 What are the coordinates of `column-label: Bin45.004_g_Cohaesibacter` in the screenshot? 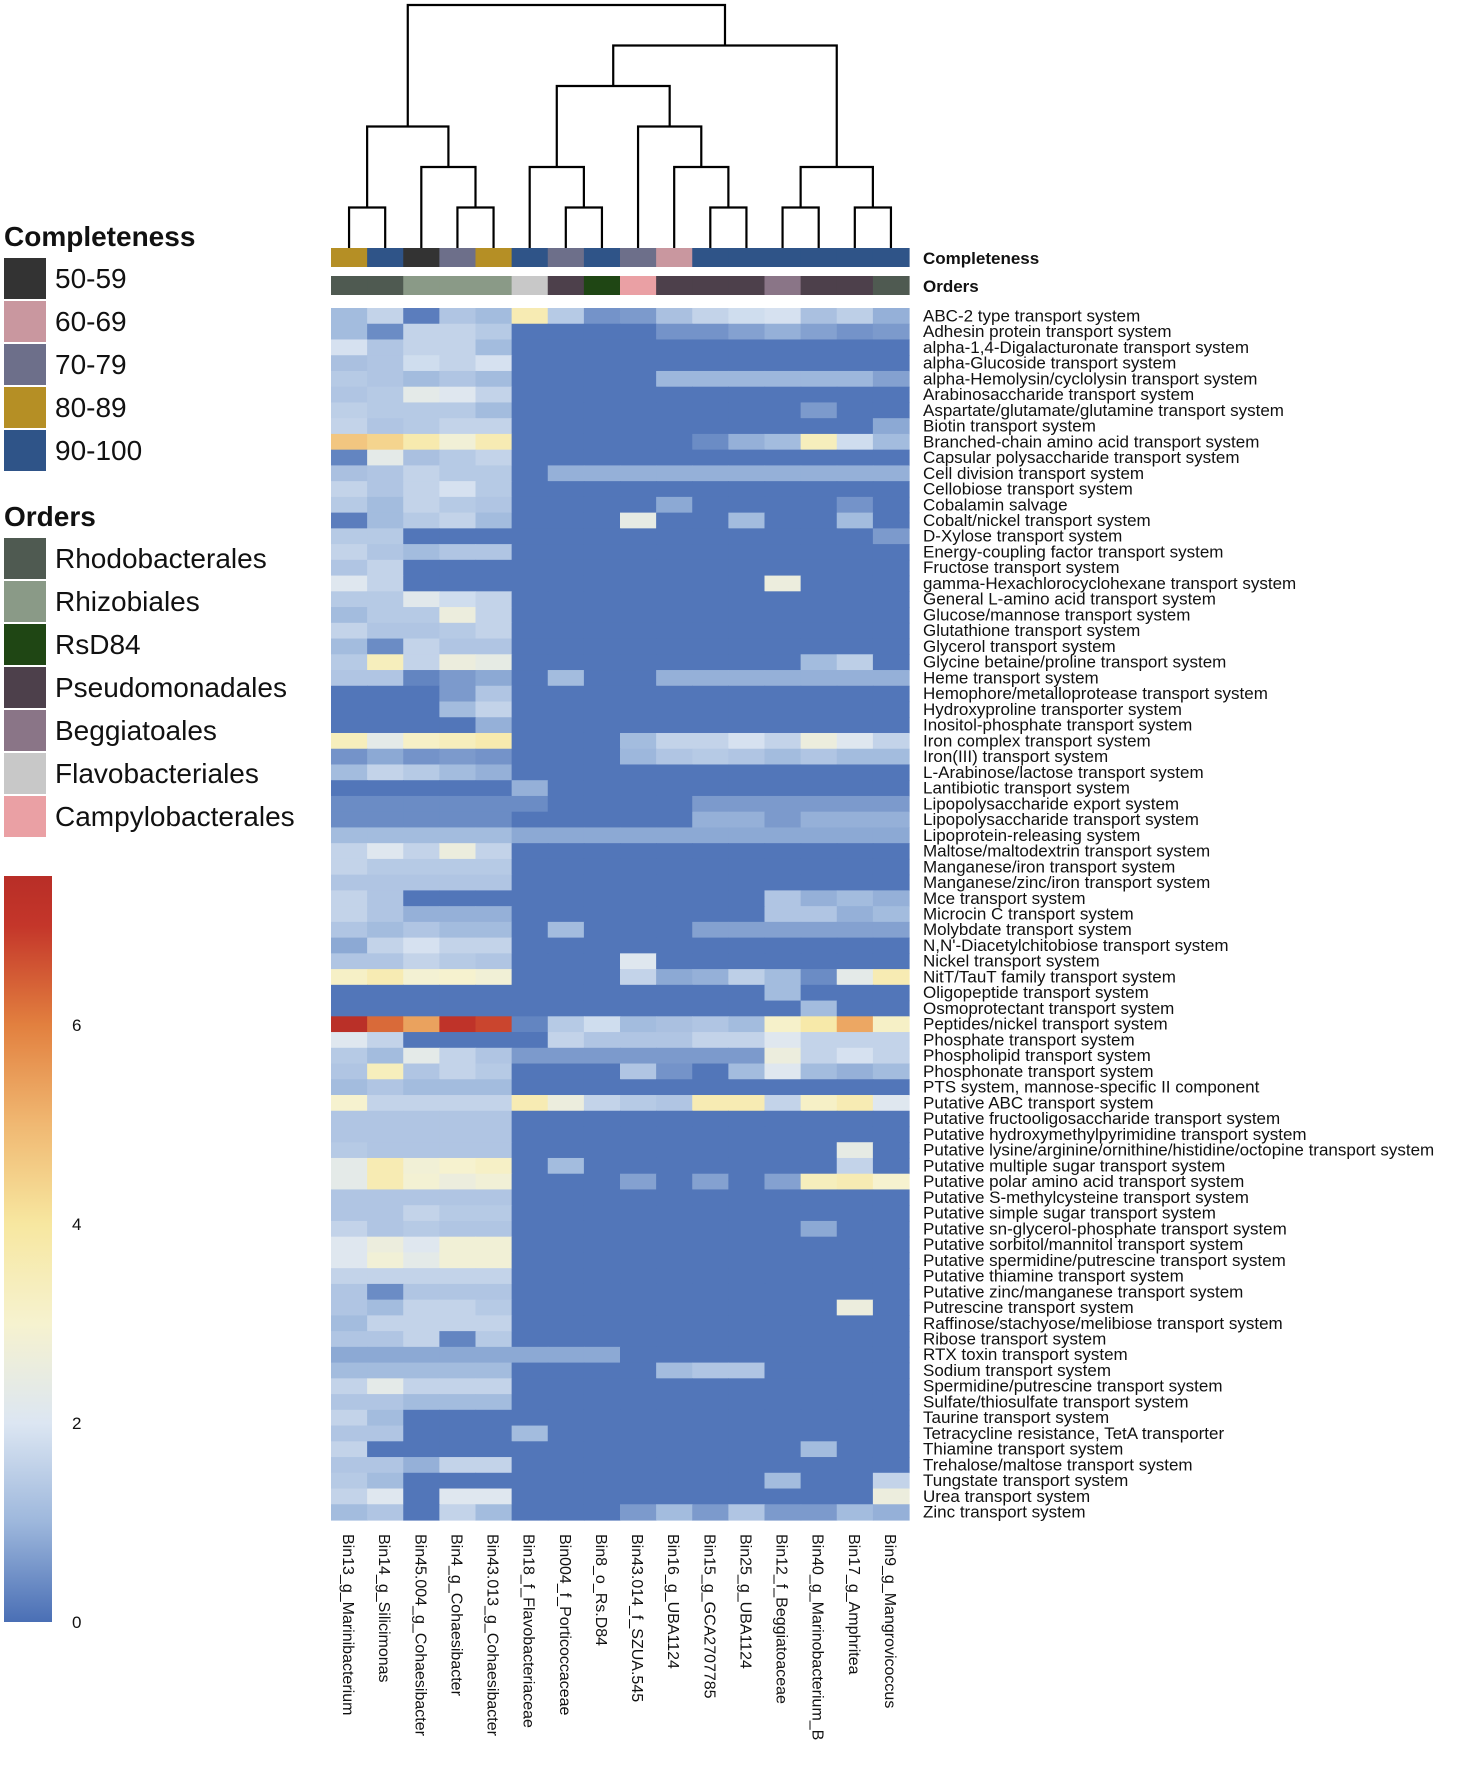 It's located at (419, 1635).